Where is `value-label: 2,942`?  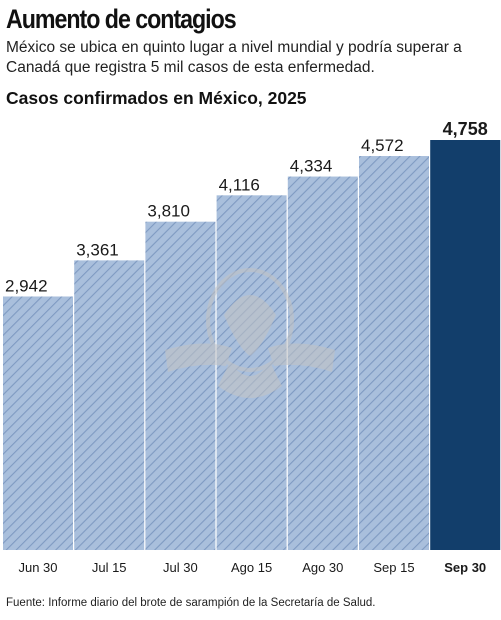 value-label: 2,942 is located at coordinates (26, 285).